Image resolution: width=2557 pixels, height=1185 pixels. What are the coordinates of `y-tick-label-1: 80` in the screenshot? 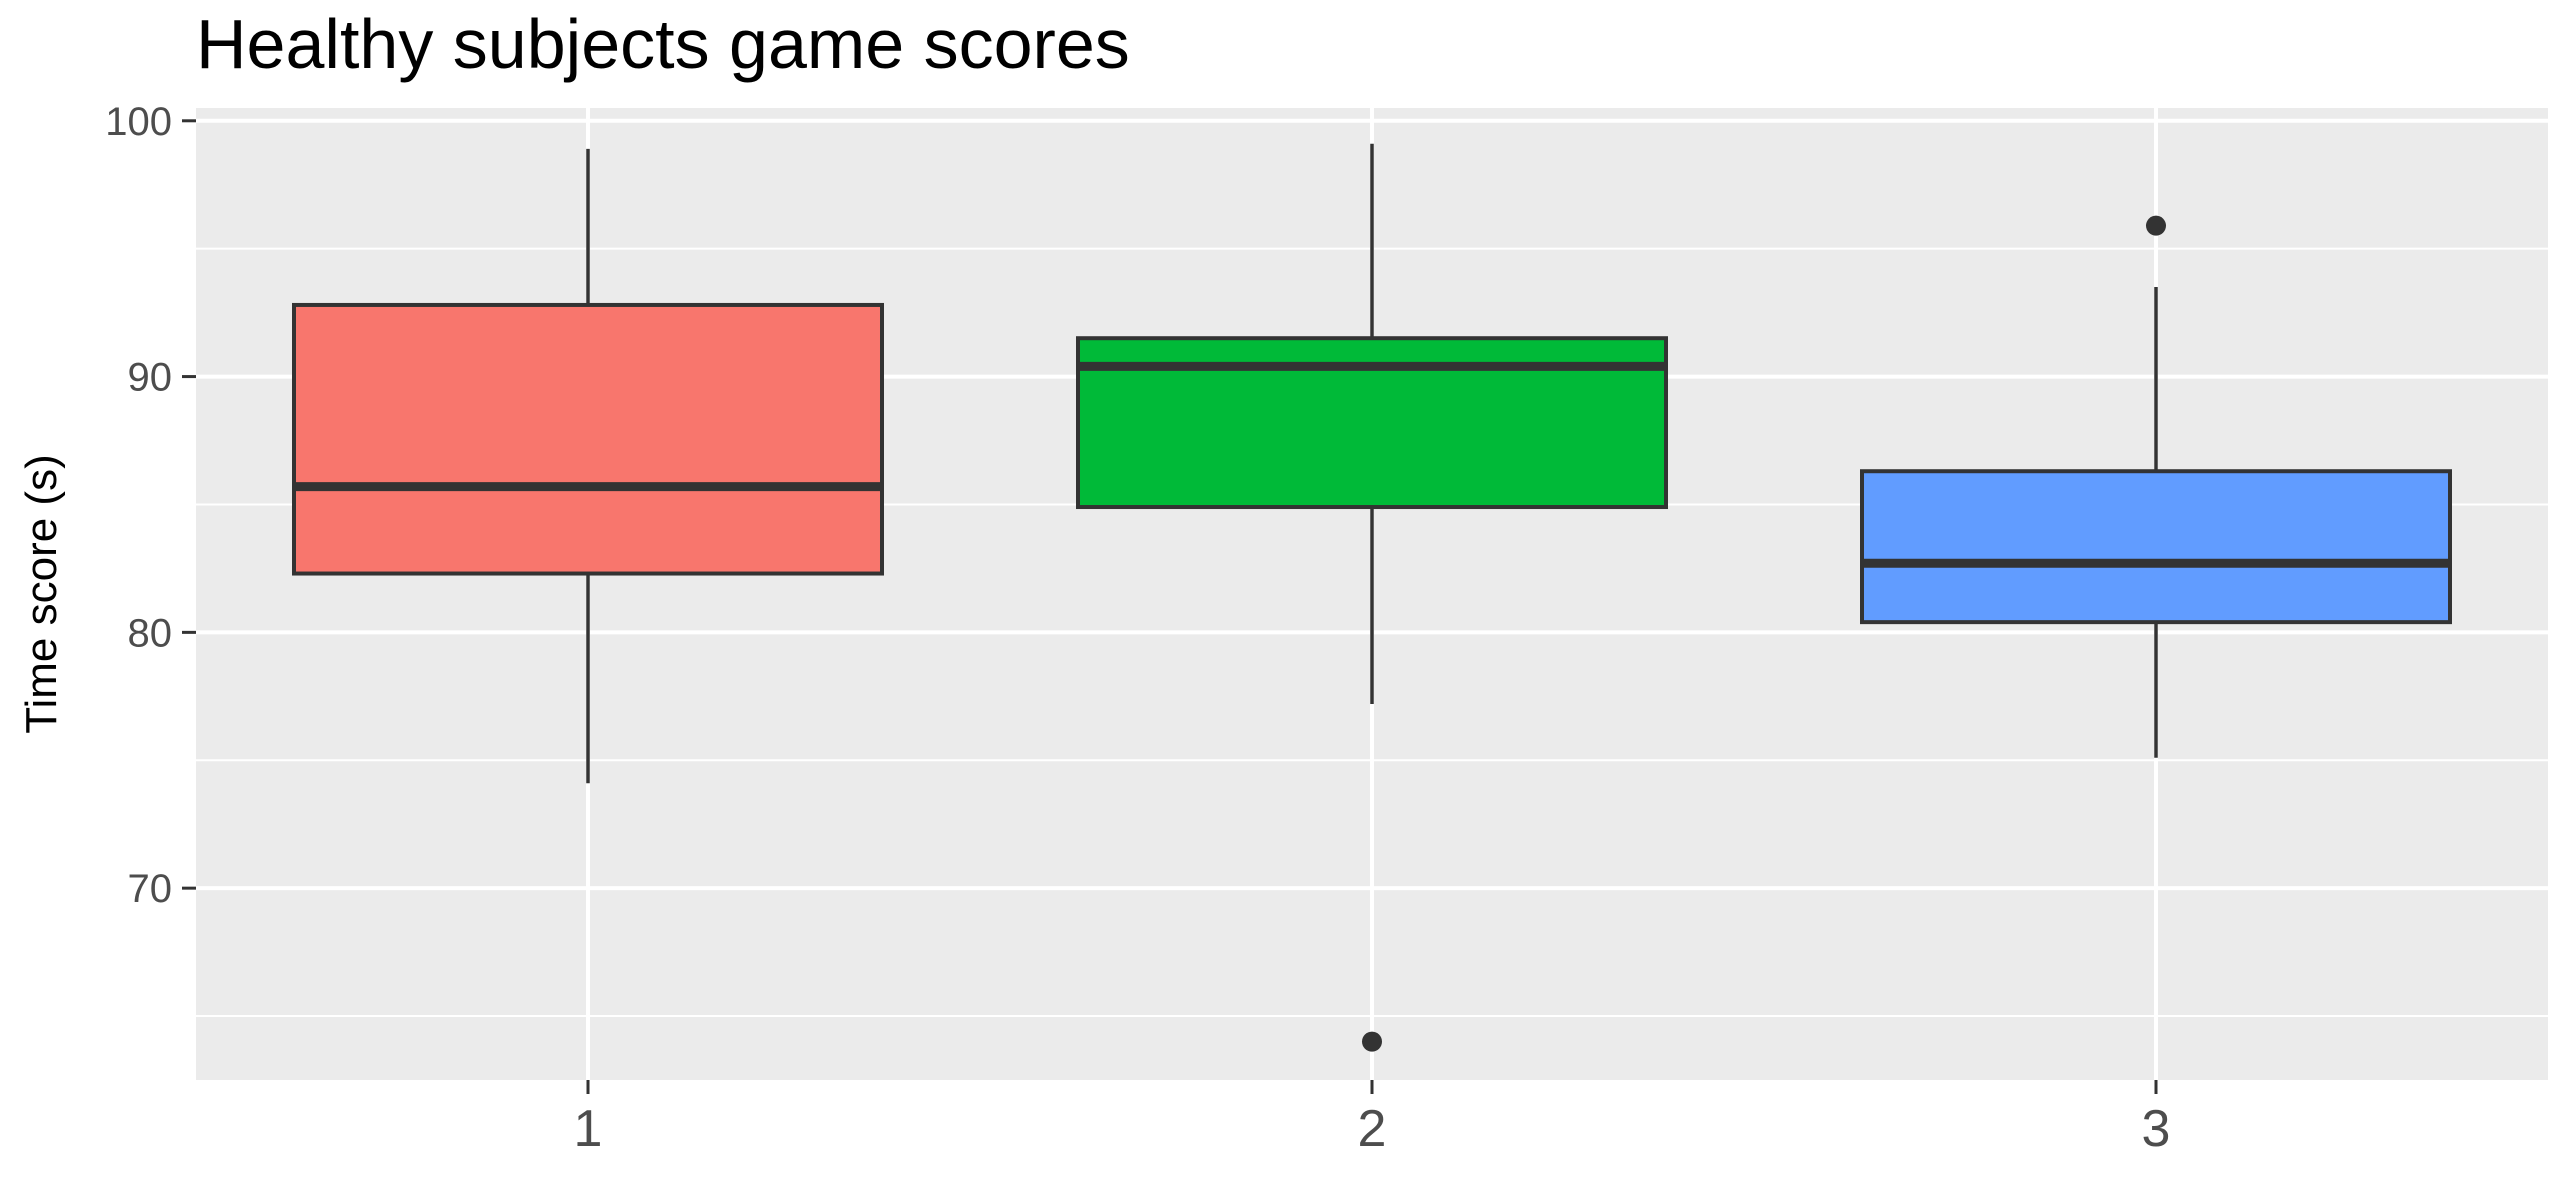 It's located at (150, 633).